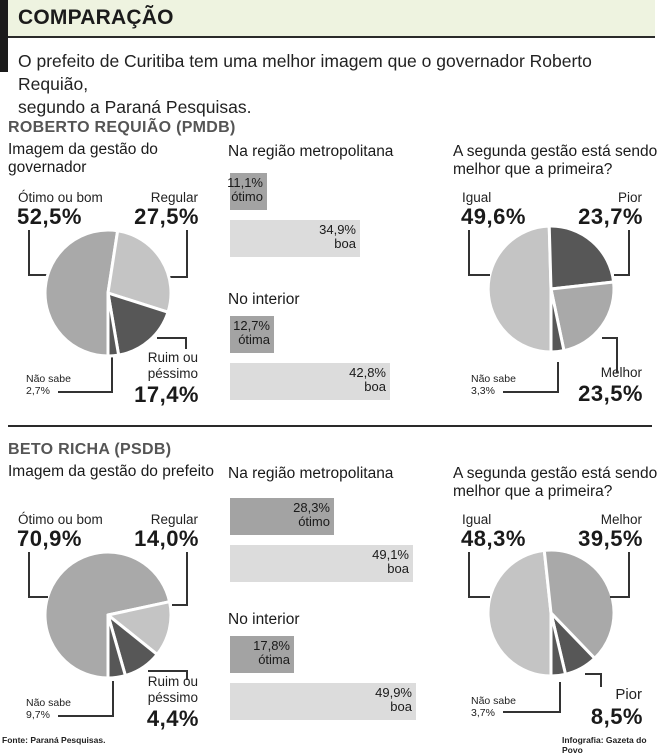  What do you see at coordinates (532, 697) in the screenshot?
I see `pie4-leader-naosabe` at bounding box center [532, 697].